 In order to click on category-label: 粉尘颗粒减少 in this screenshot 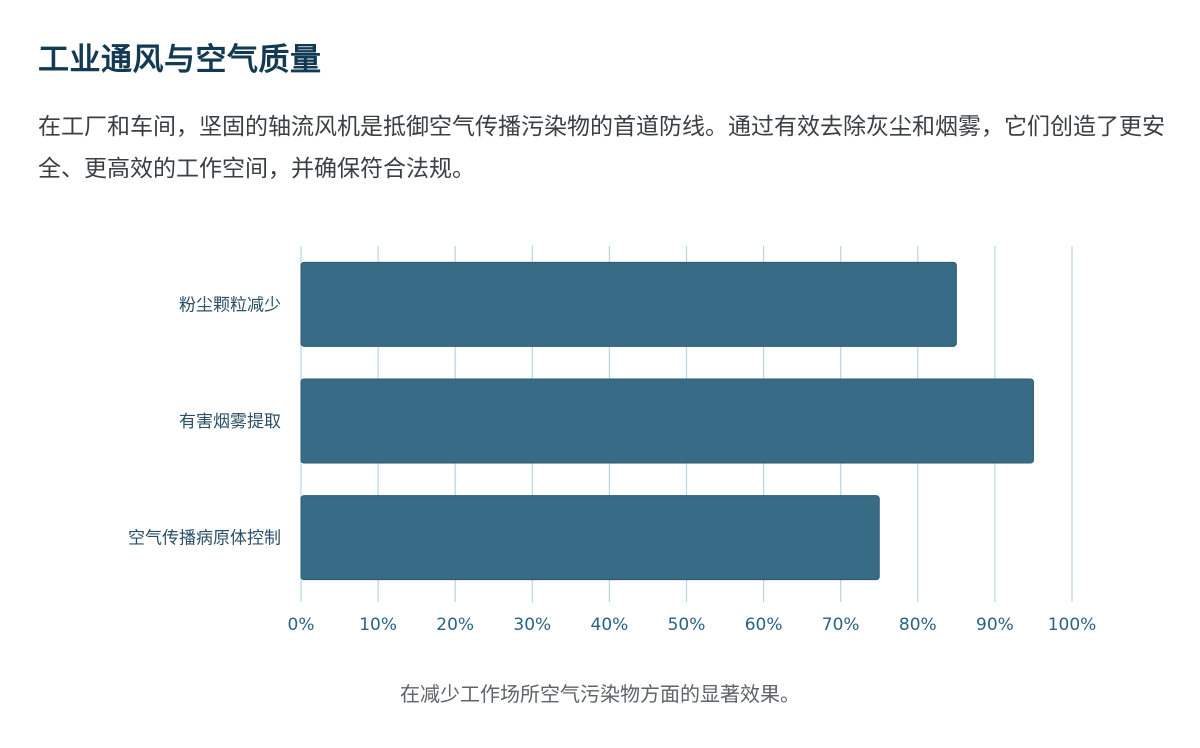, I will do `click(230, 305)`.